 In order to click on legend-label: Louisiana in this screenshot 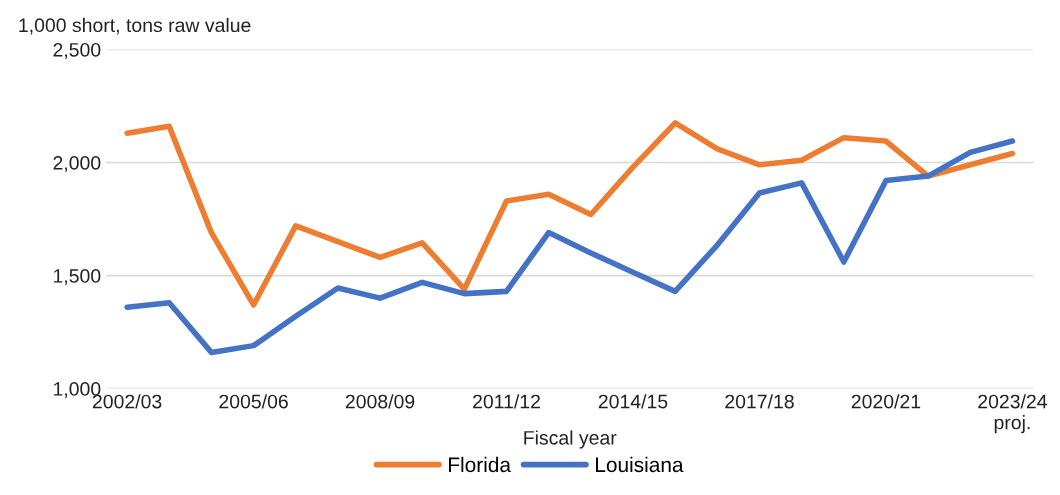, I will do `click(640, 464)`.